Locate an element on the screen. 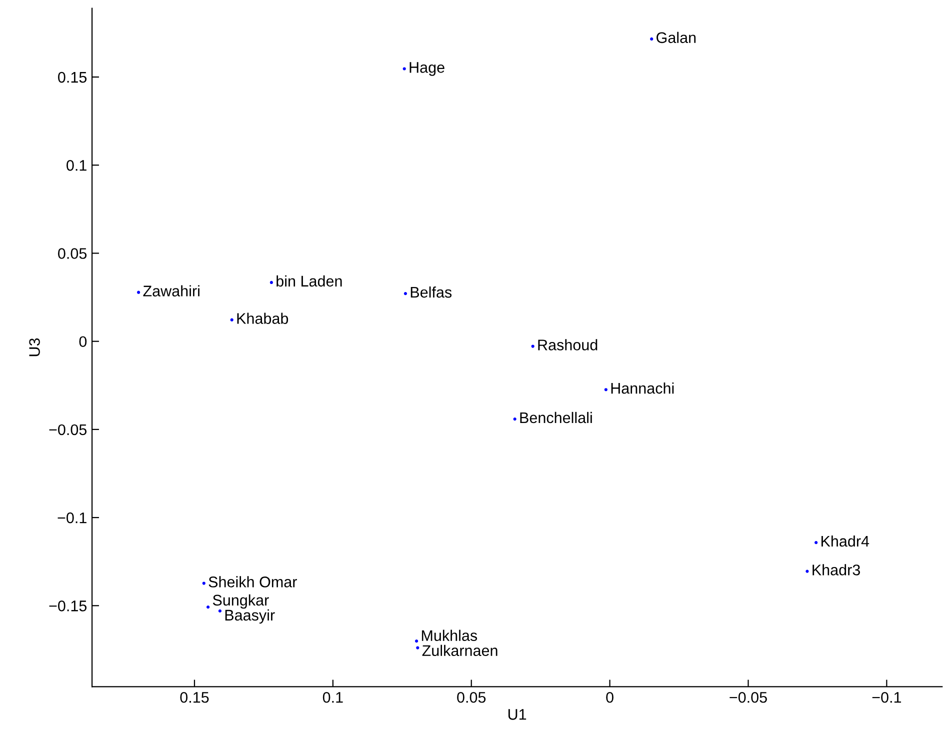 Image resolution: width=943 pixels, height=735 pixels. y-tick-label: −0.1 is located at coordinates (72, 518).